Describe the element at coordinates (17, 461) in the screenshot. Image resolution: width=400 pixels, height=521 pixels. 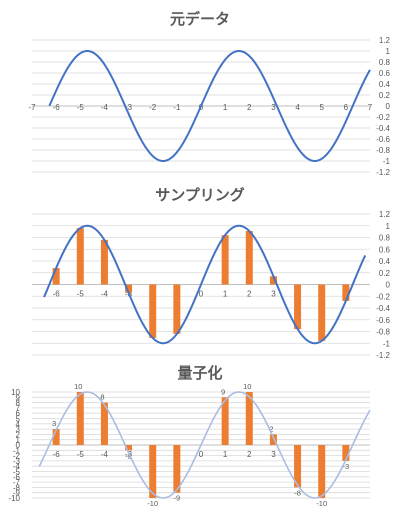
I see `chart-3-y-tick-label: -3` at that location.